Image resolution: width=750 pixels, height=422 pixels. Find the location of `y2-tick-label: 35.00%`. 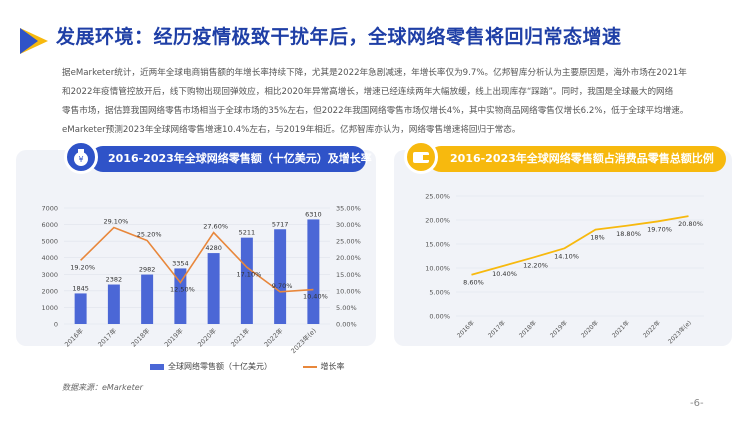

y2-tick-label: 35.00% is located at coordinates (348, 209).